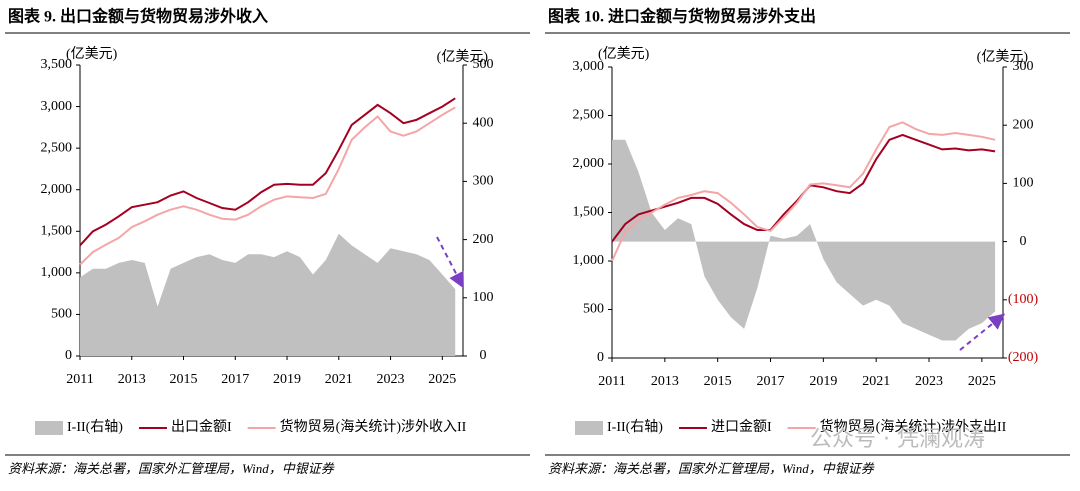 This screenshot has width=1080, height=491. I want to click on y-tick-label: 3,500, so click(57, 64).